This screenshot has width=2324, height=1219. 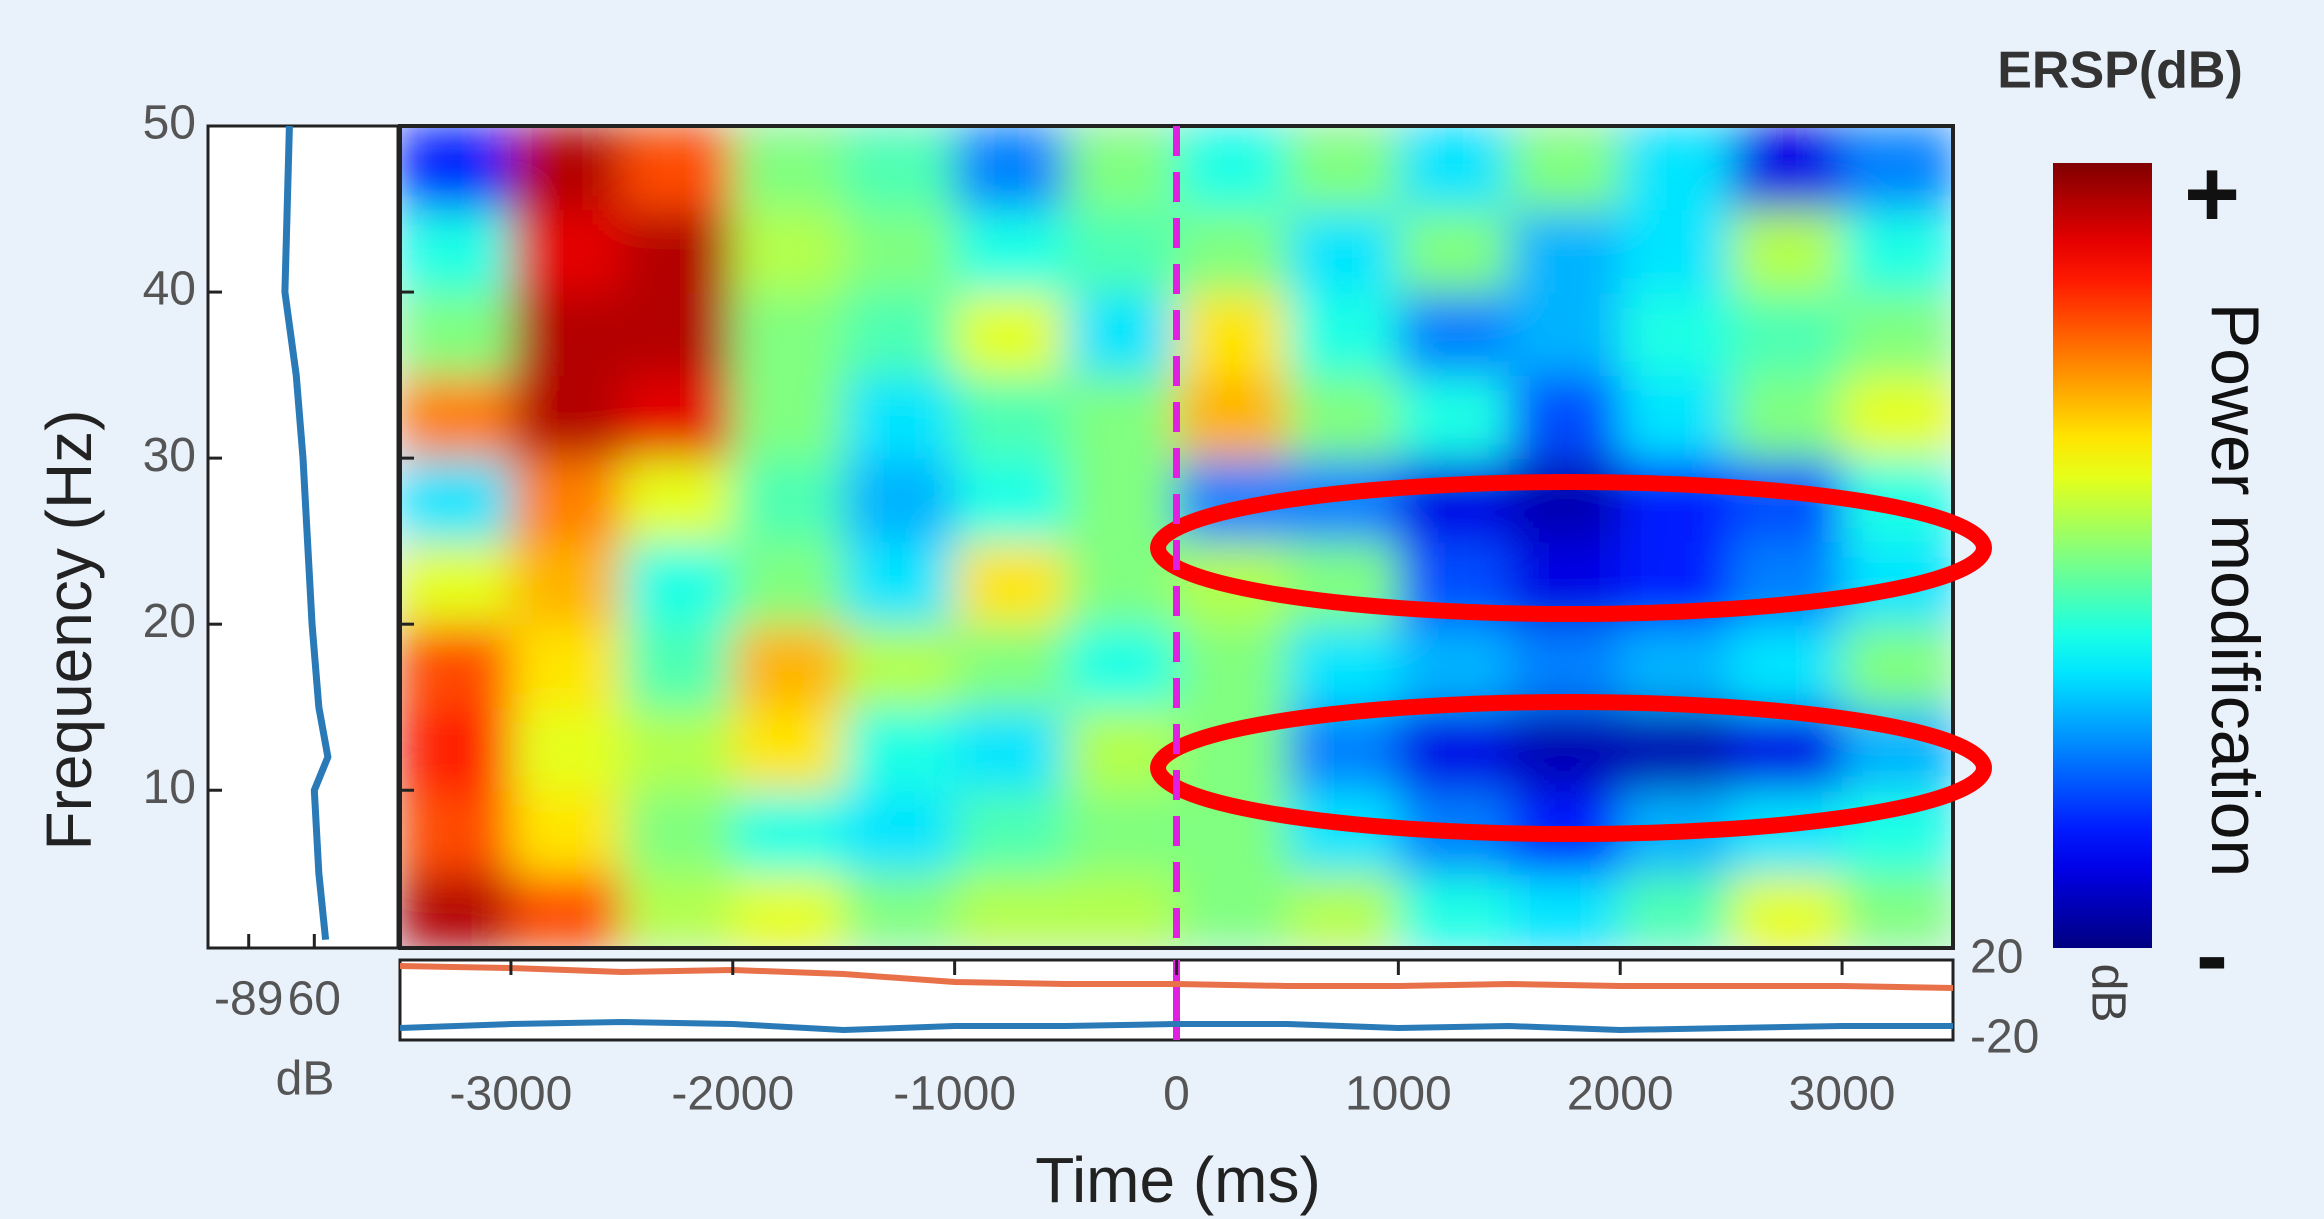 I want to click on x-tick-label: 0, so click(x=1176, y=1094).